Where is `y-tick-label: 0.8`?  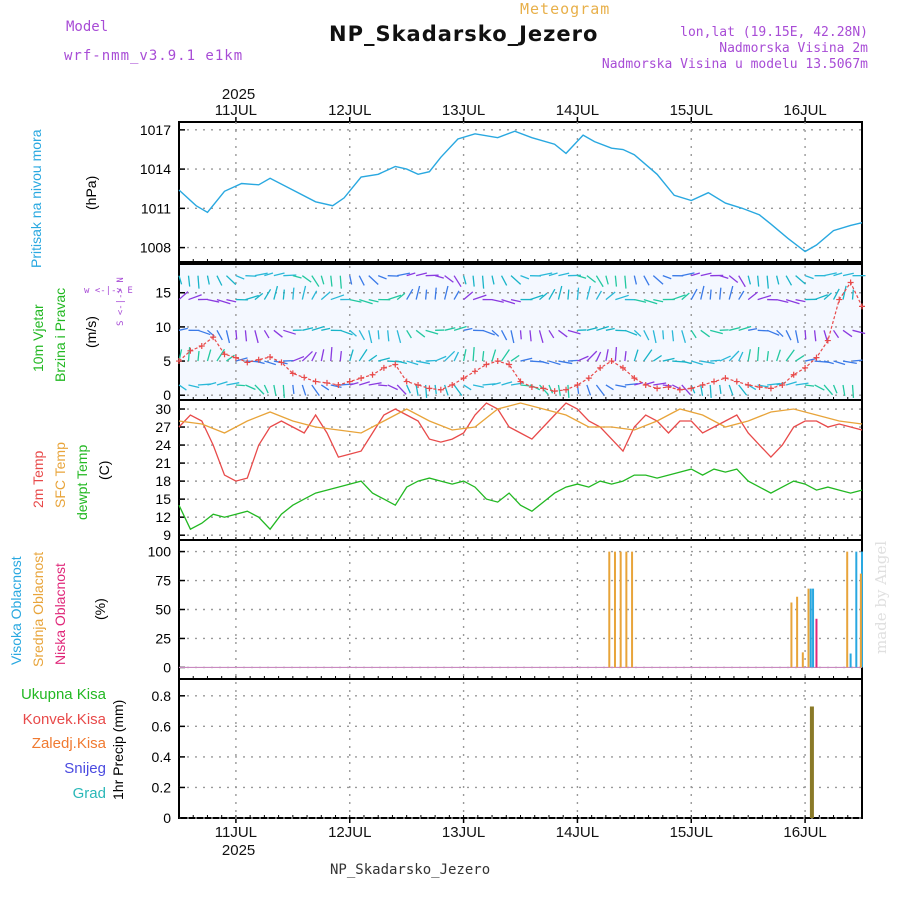
y-tick-label: 0.8 is located at coordinates (162, 696).